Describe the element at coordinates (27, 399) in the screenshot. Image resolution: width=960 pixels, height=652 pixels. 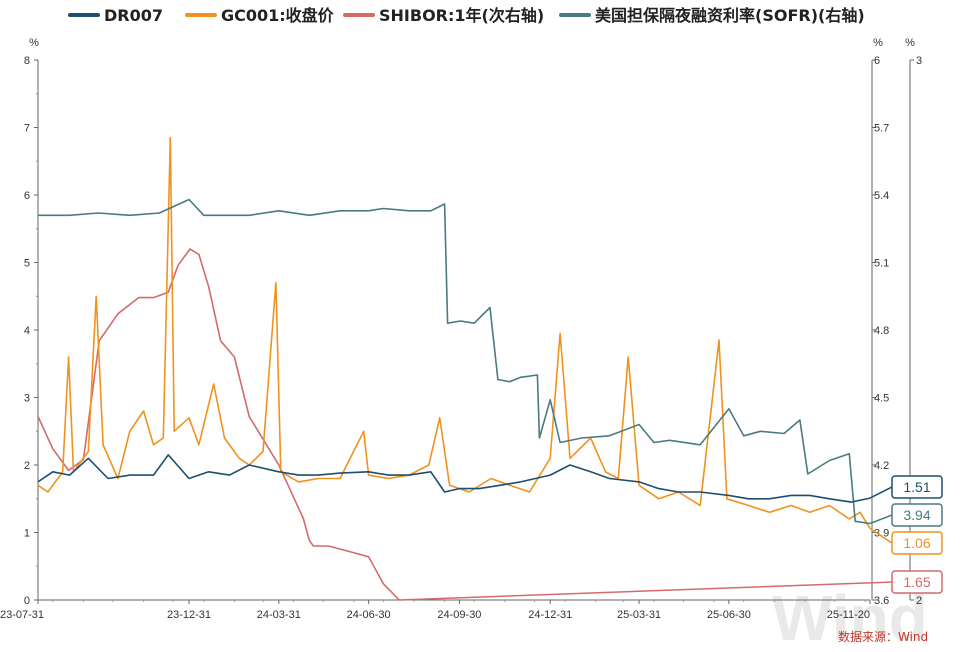
I see `y-left-tick-label: 3` at that location.